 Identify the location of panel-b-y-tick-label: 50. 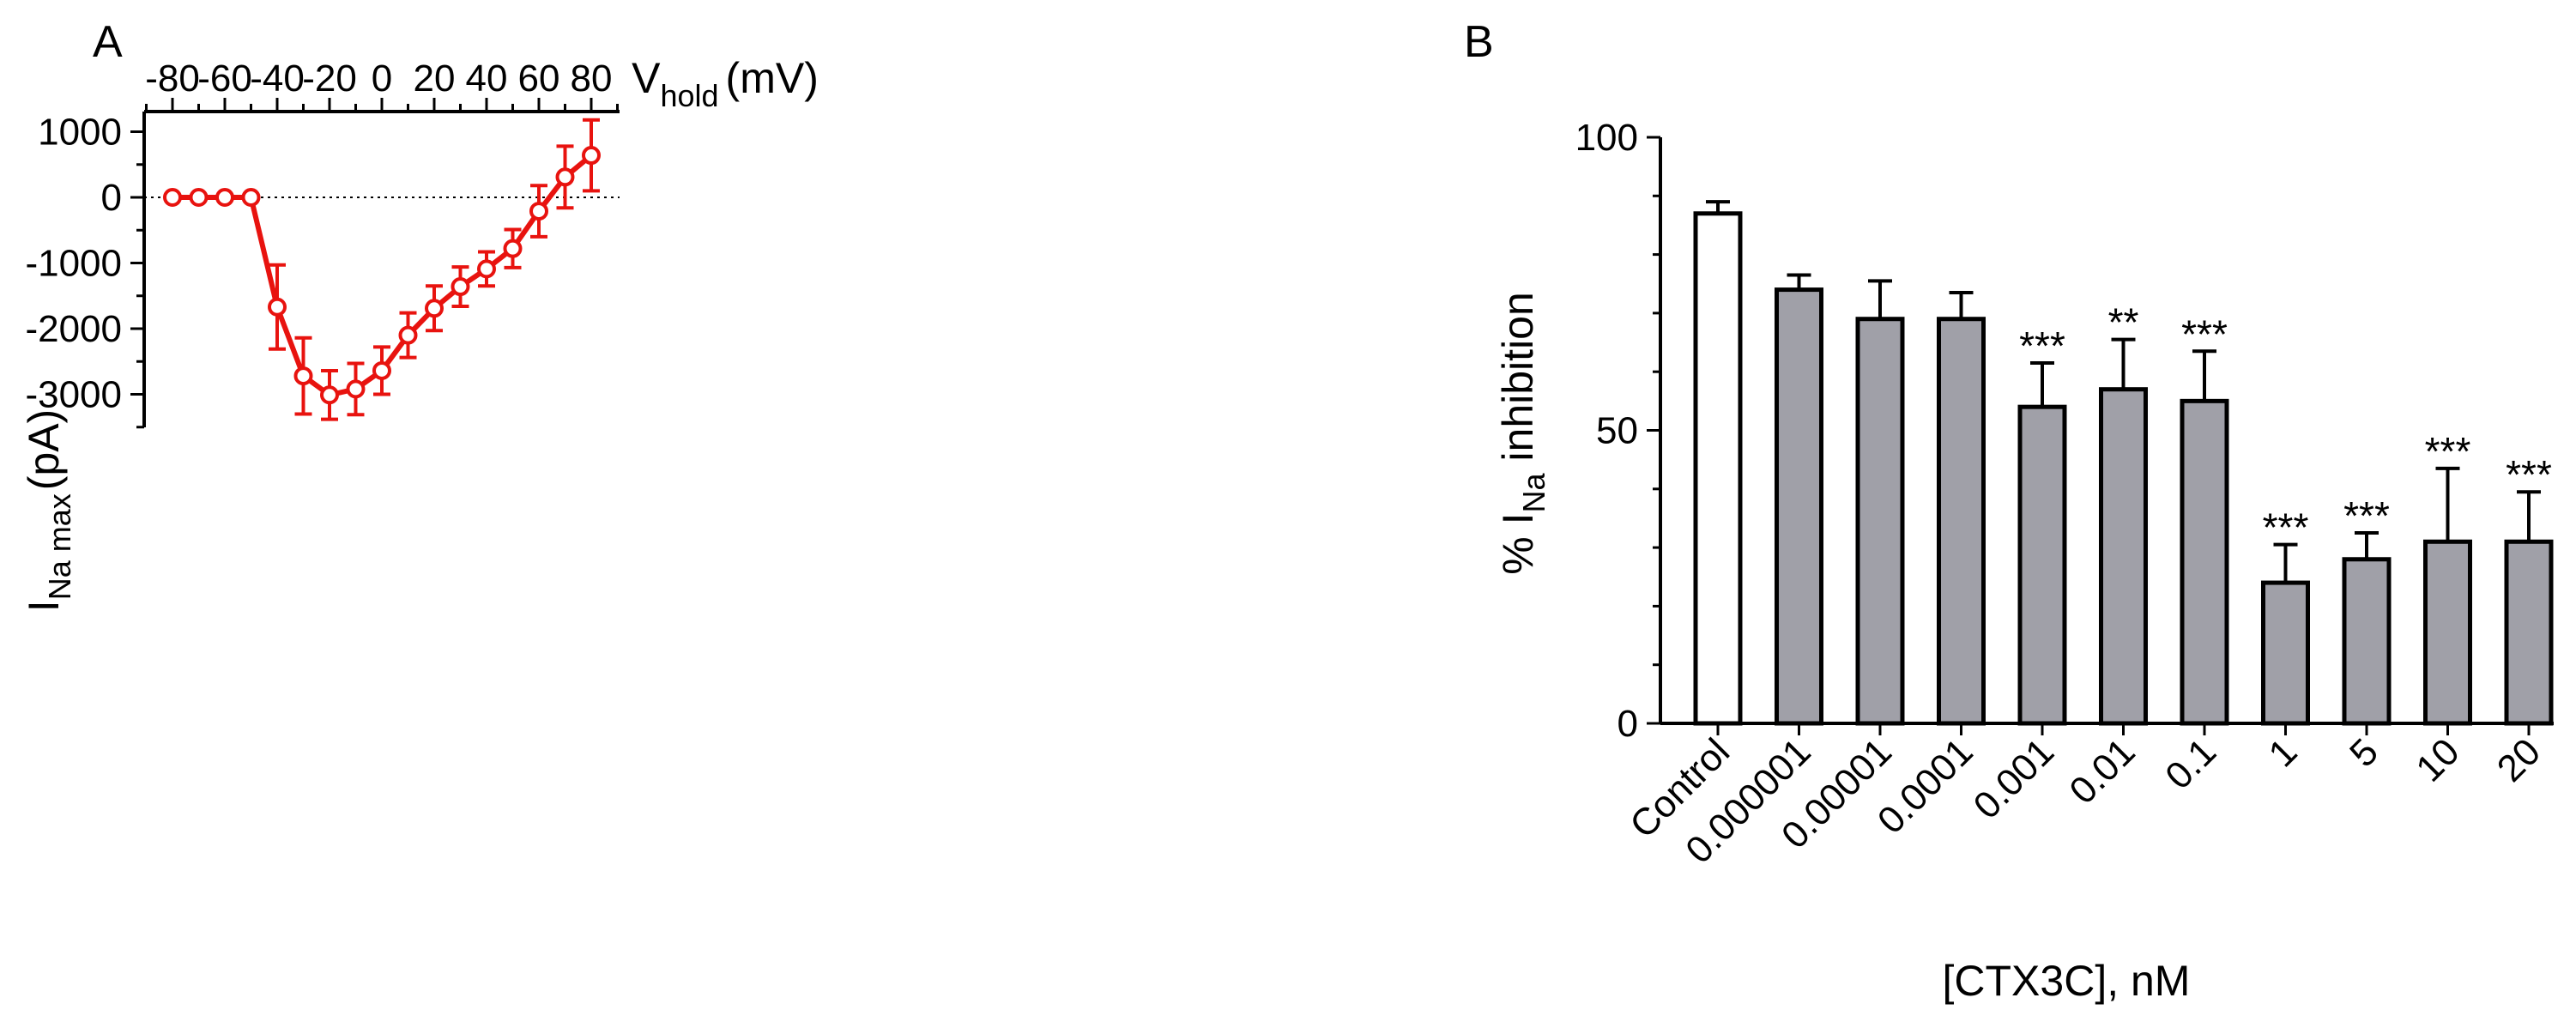
(1617, 431).